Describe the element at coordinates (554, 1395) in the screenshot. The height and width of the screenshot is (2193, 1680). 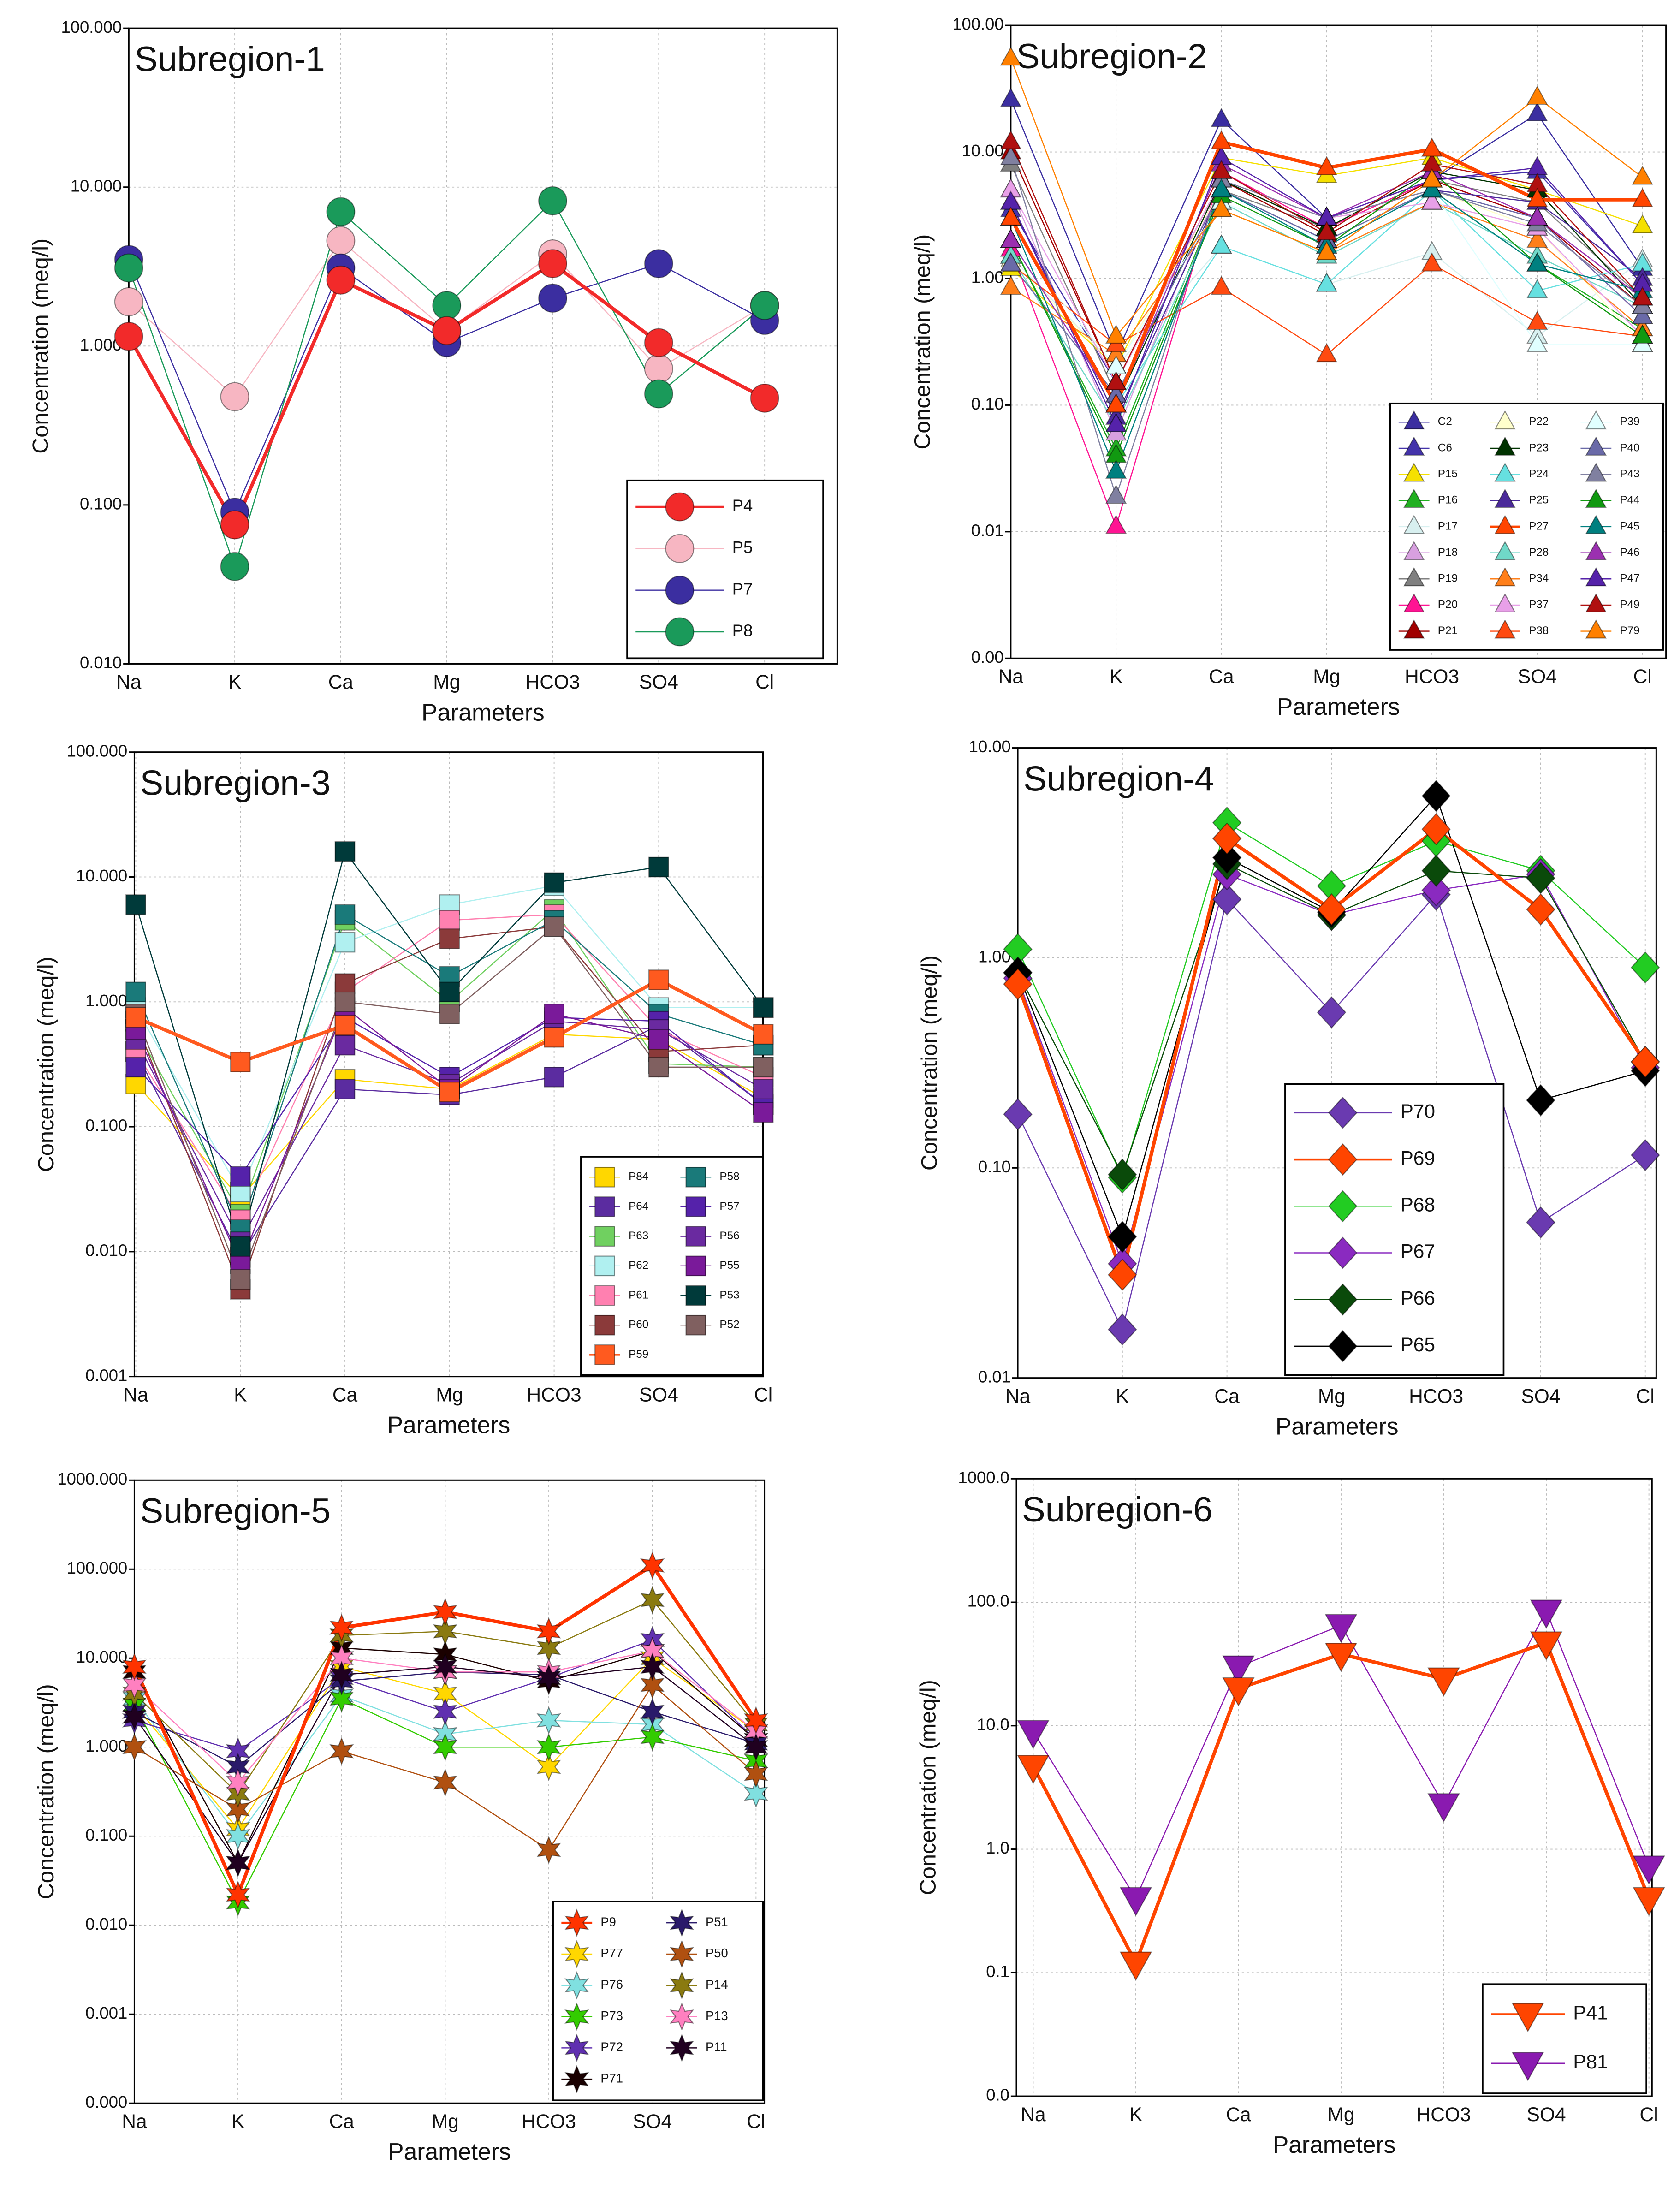
I see `x-tick-label: HCO3` at that location.